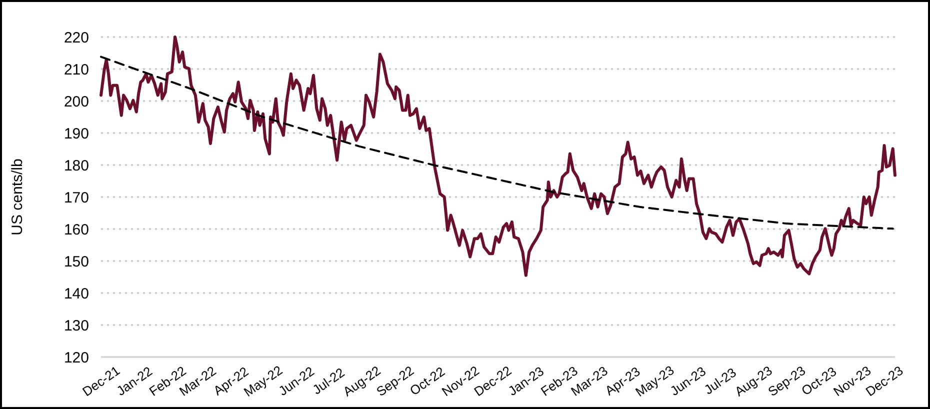 This screenshot has width=930, height=409. What do you see at coordinates (76, 69) in the screenshot?
I see `y-tick-label: 210` at bounding box center [76, 69].